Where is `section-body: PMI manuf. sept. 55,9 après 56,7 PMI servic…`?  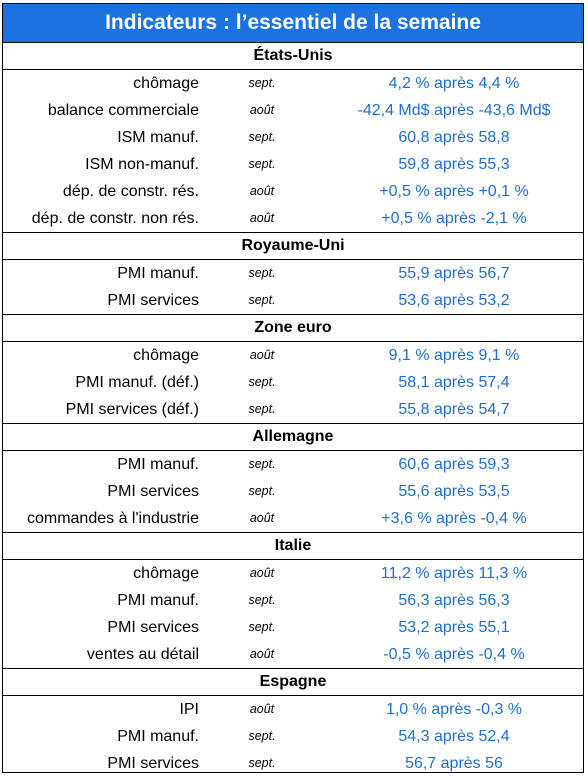 section-body: PMI manuf. sept. 55,9 après 56,7 PMI servic… is located at coordinates (293, 287).